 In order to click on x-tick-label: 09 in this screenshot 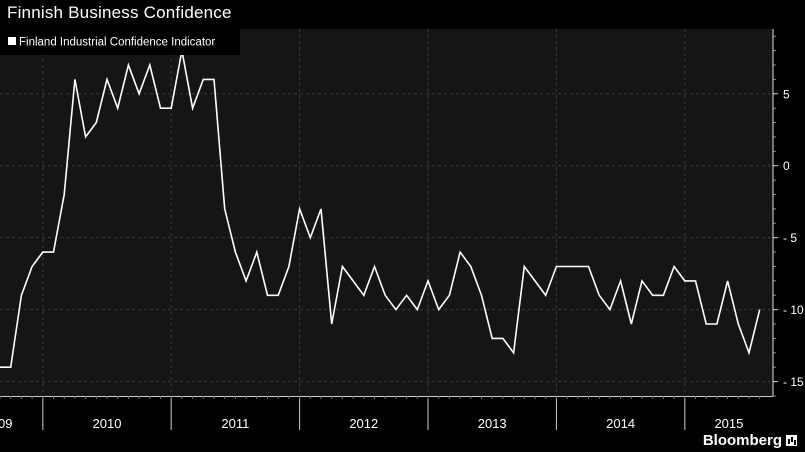, I will do `click(6, 423)`.